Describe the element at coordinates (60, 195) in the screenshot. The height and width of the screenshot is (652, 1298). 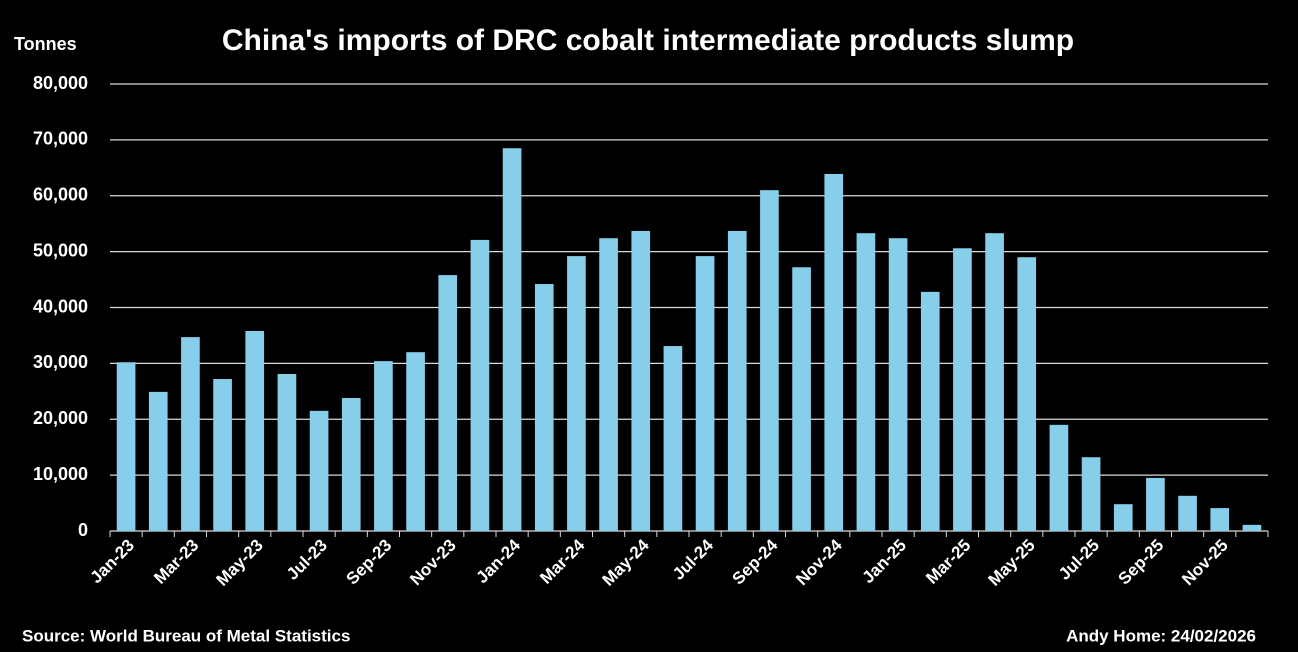
I see `y-tick-label: 60,000` at that location.